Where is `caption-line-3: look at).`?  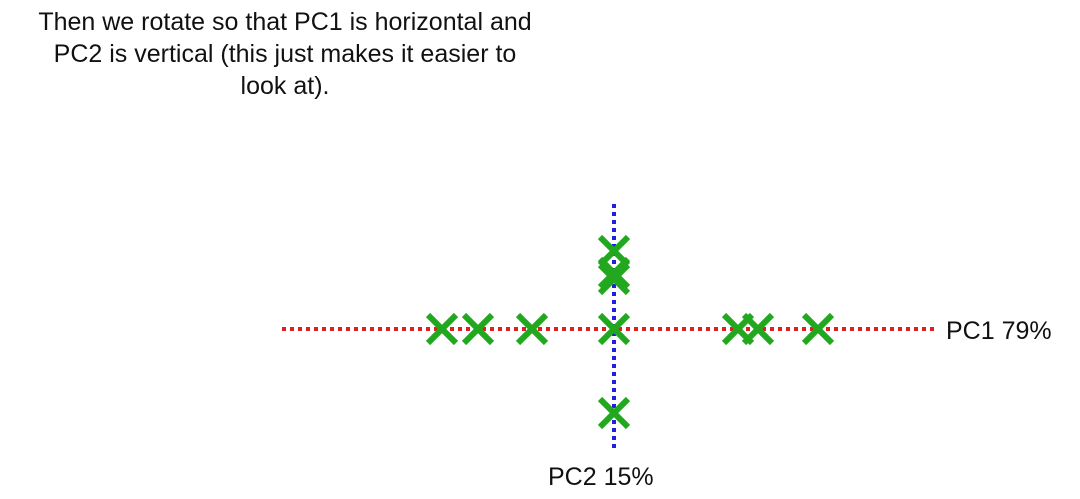 caption-line-3: look at). is located at coordinates (285, 86).